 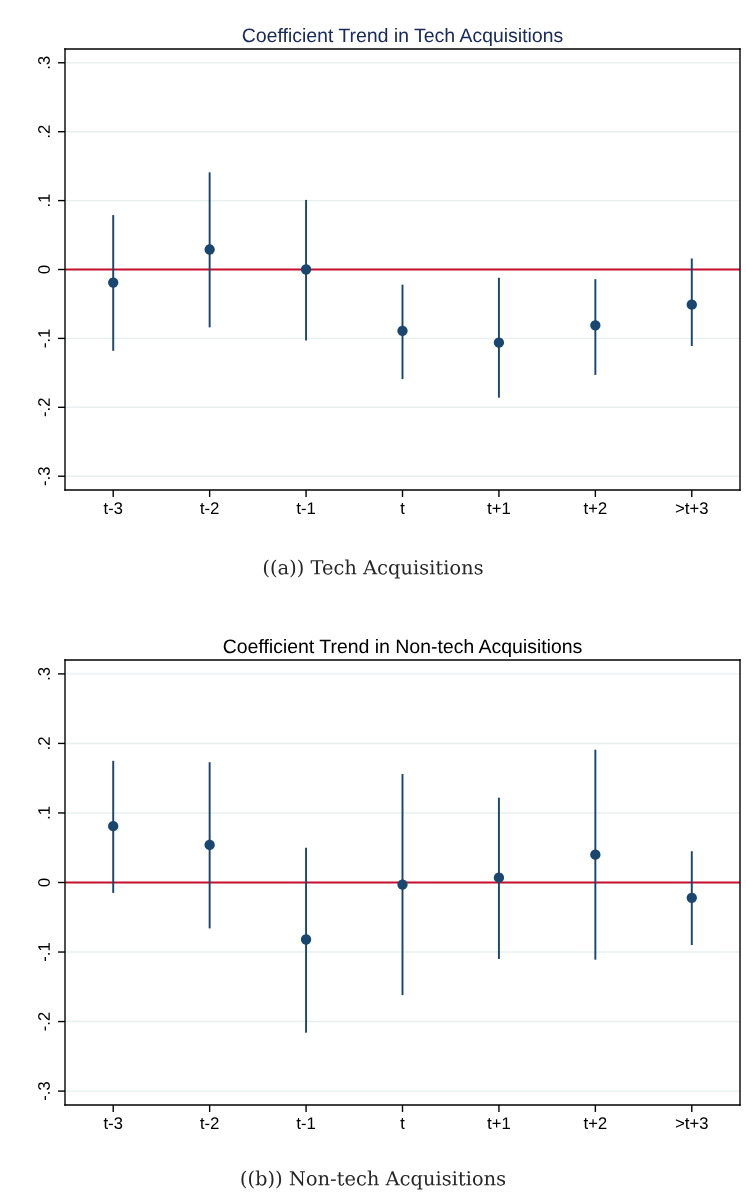 I want to click on text: ((a)) Tech Acquisitions, so click(x=373, y=569).